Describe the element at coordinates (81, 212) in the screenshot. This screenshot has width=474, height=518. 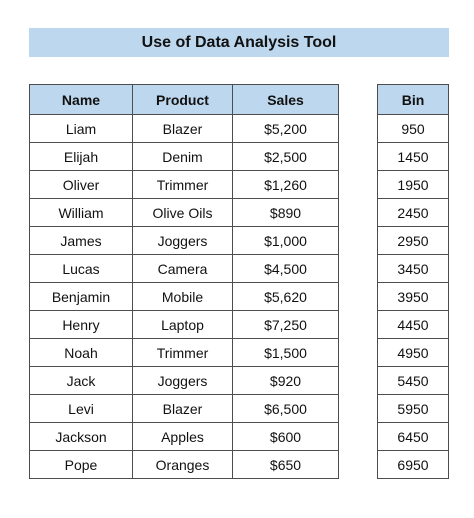
I see `cell-name: William` at that location.